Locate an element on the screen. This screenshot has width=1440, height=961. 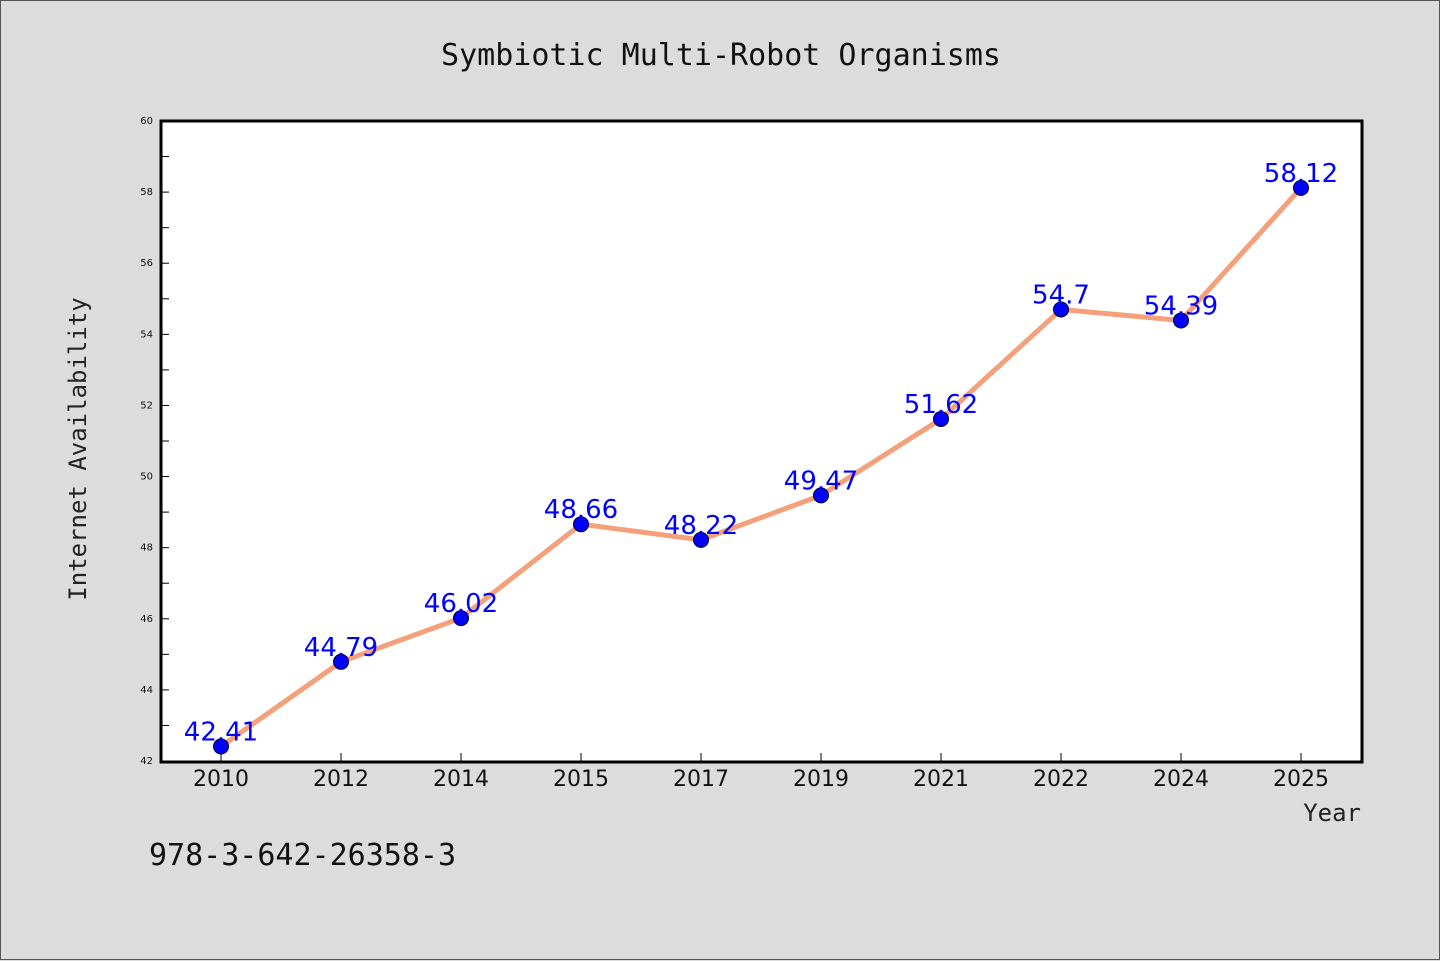
y-axis-ticks: 42 44 46 48 50 52 54 56 58 60 is located at coordinates (154, 441).